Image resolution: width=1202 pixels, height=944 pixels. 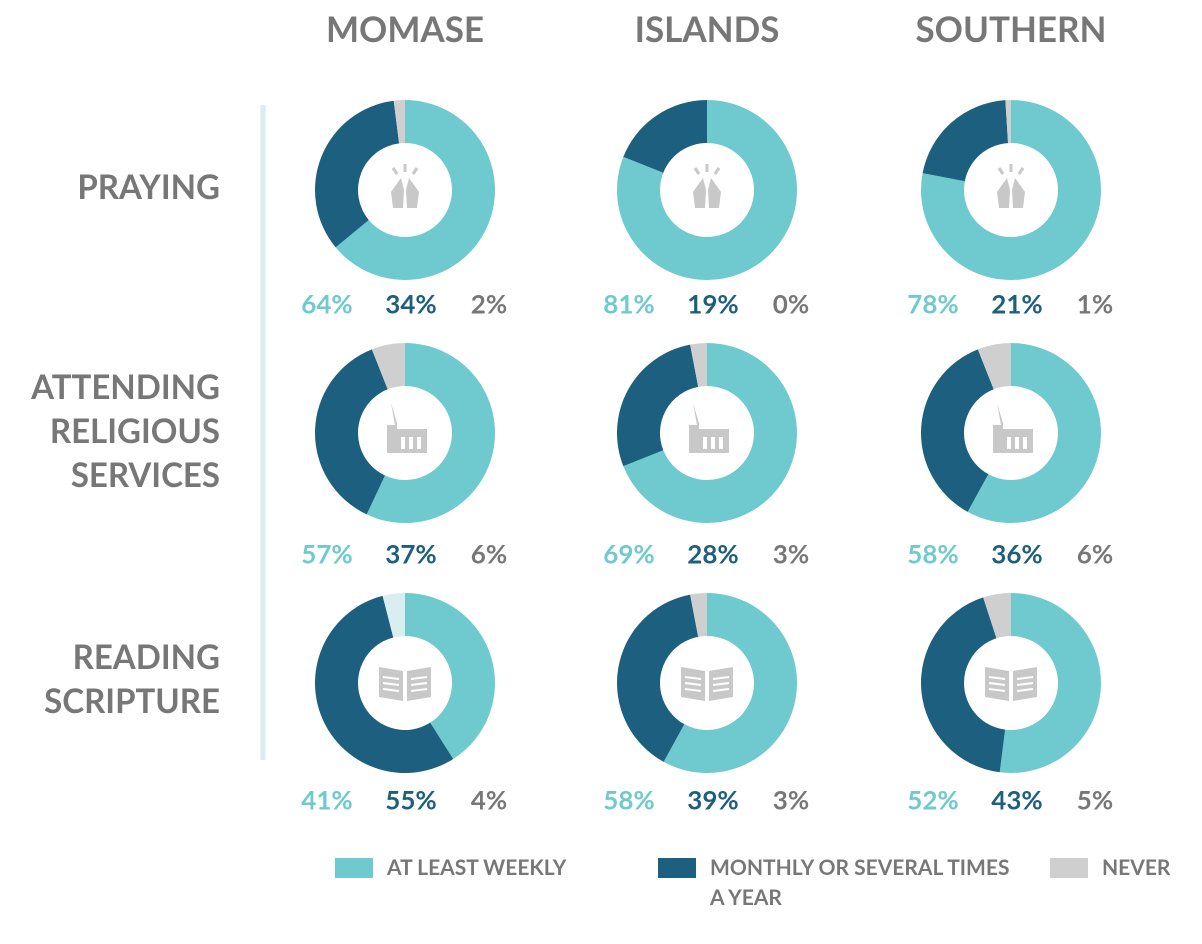 What do you see at coordinates (132, 679) in the screenshot?
I see `row-label: READING SCRIPTURE` at bounding box center [132, 679].